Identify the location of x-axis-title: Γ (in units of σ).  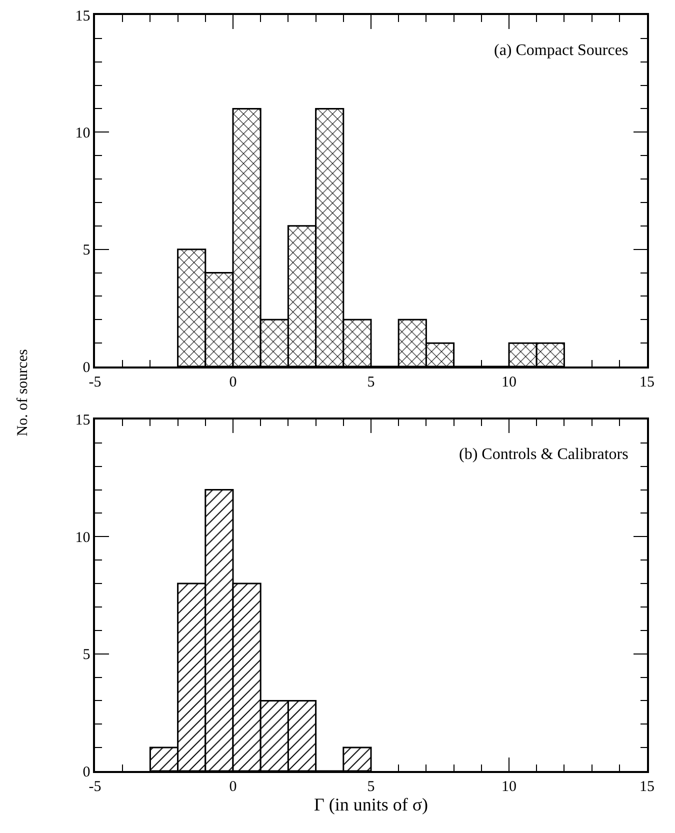
(371, 804).